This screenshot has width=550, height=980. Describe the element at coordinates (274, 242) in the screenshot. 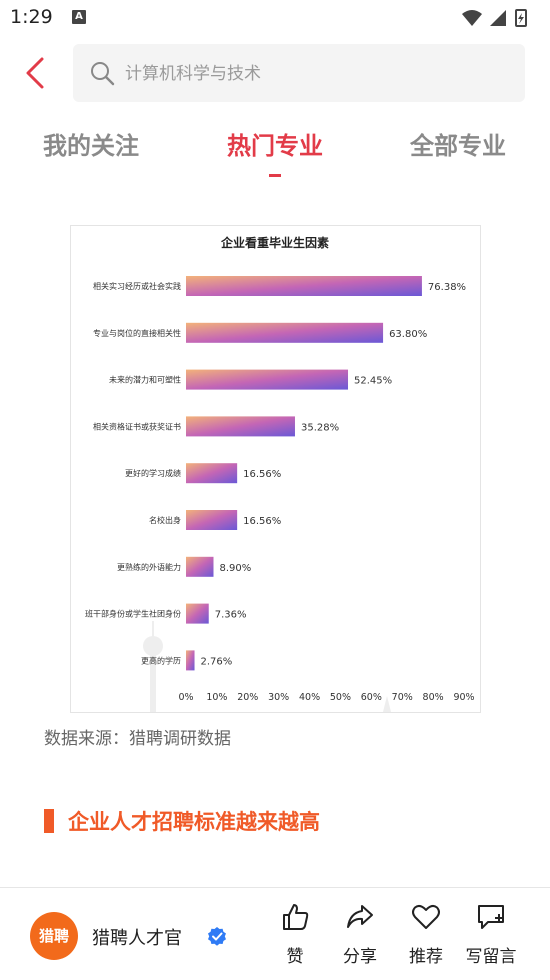

I see `chart-title: 企业看重毕业生因素` at that location.